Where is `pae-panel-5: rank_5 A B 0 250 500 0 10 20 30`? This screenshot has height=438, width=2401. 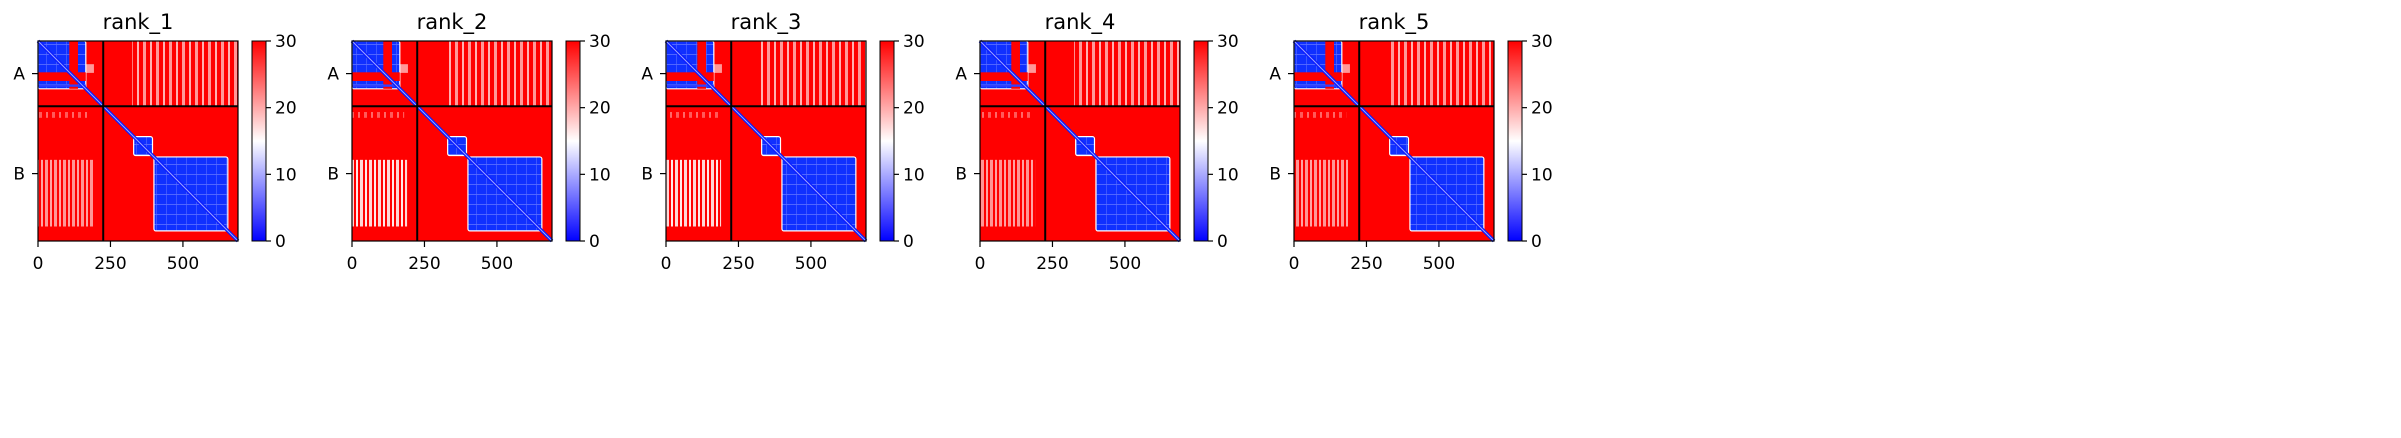
pae-panel-5: rank_5 A B 0 250 500 0 10 20 30 is located at coordinates (1410, 142).